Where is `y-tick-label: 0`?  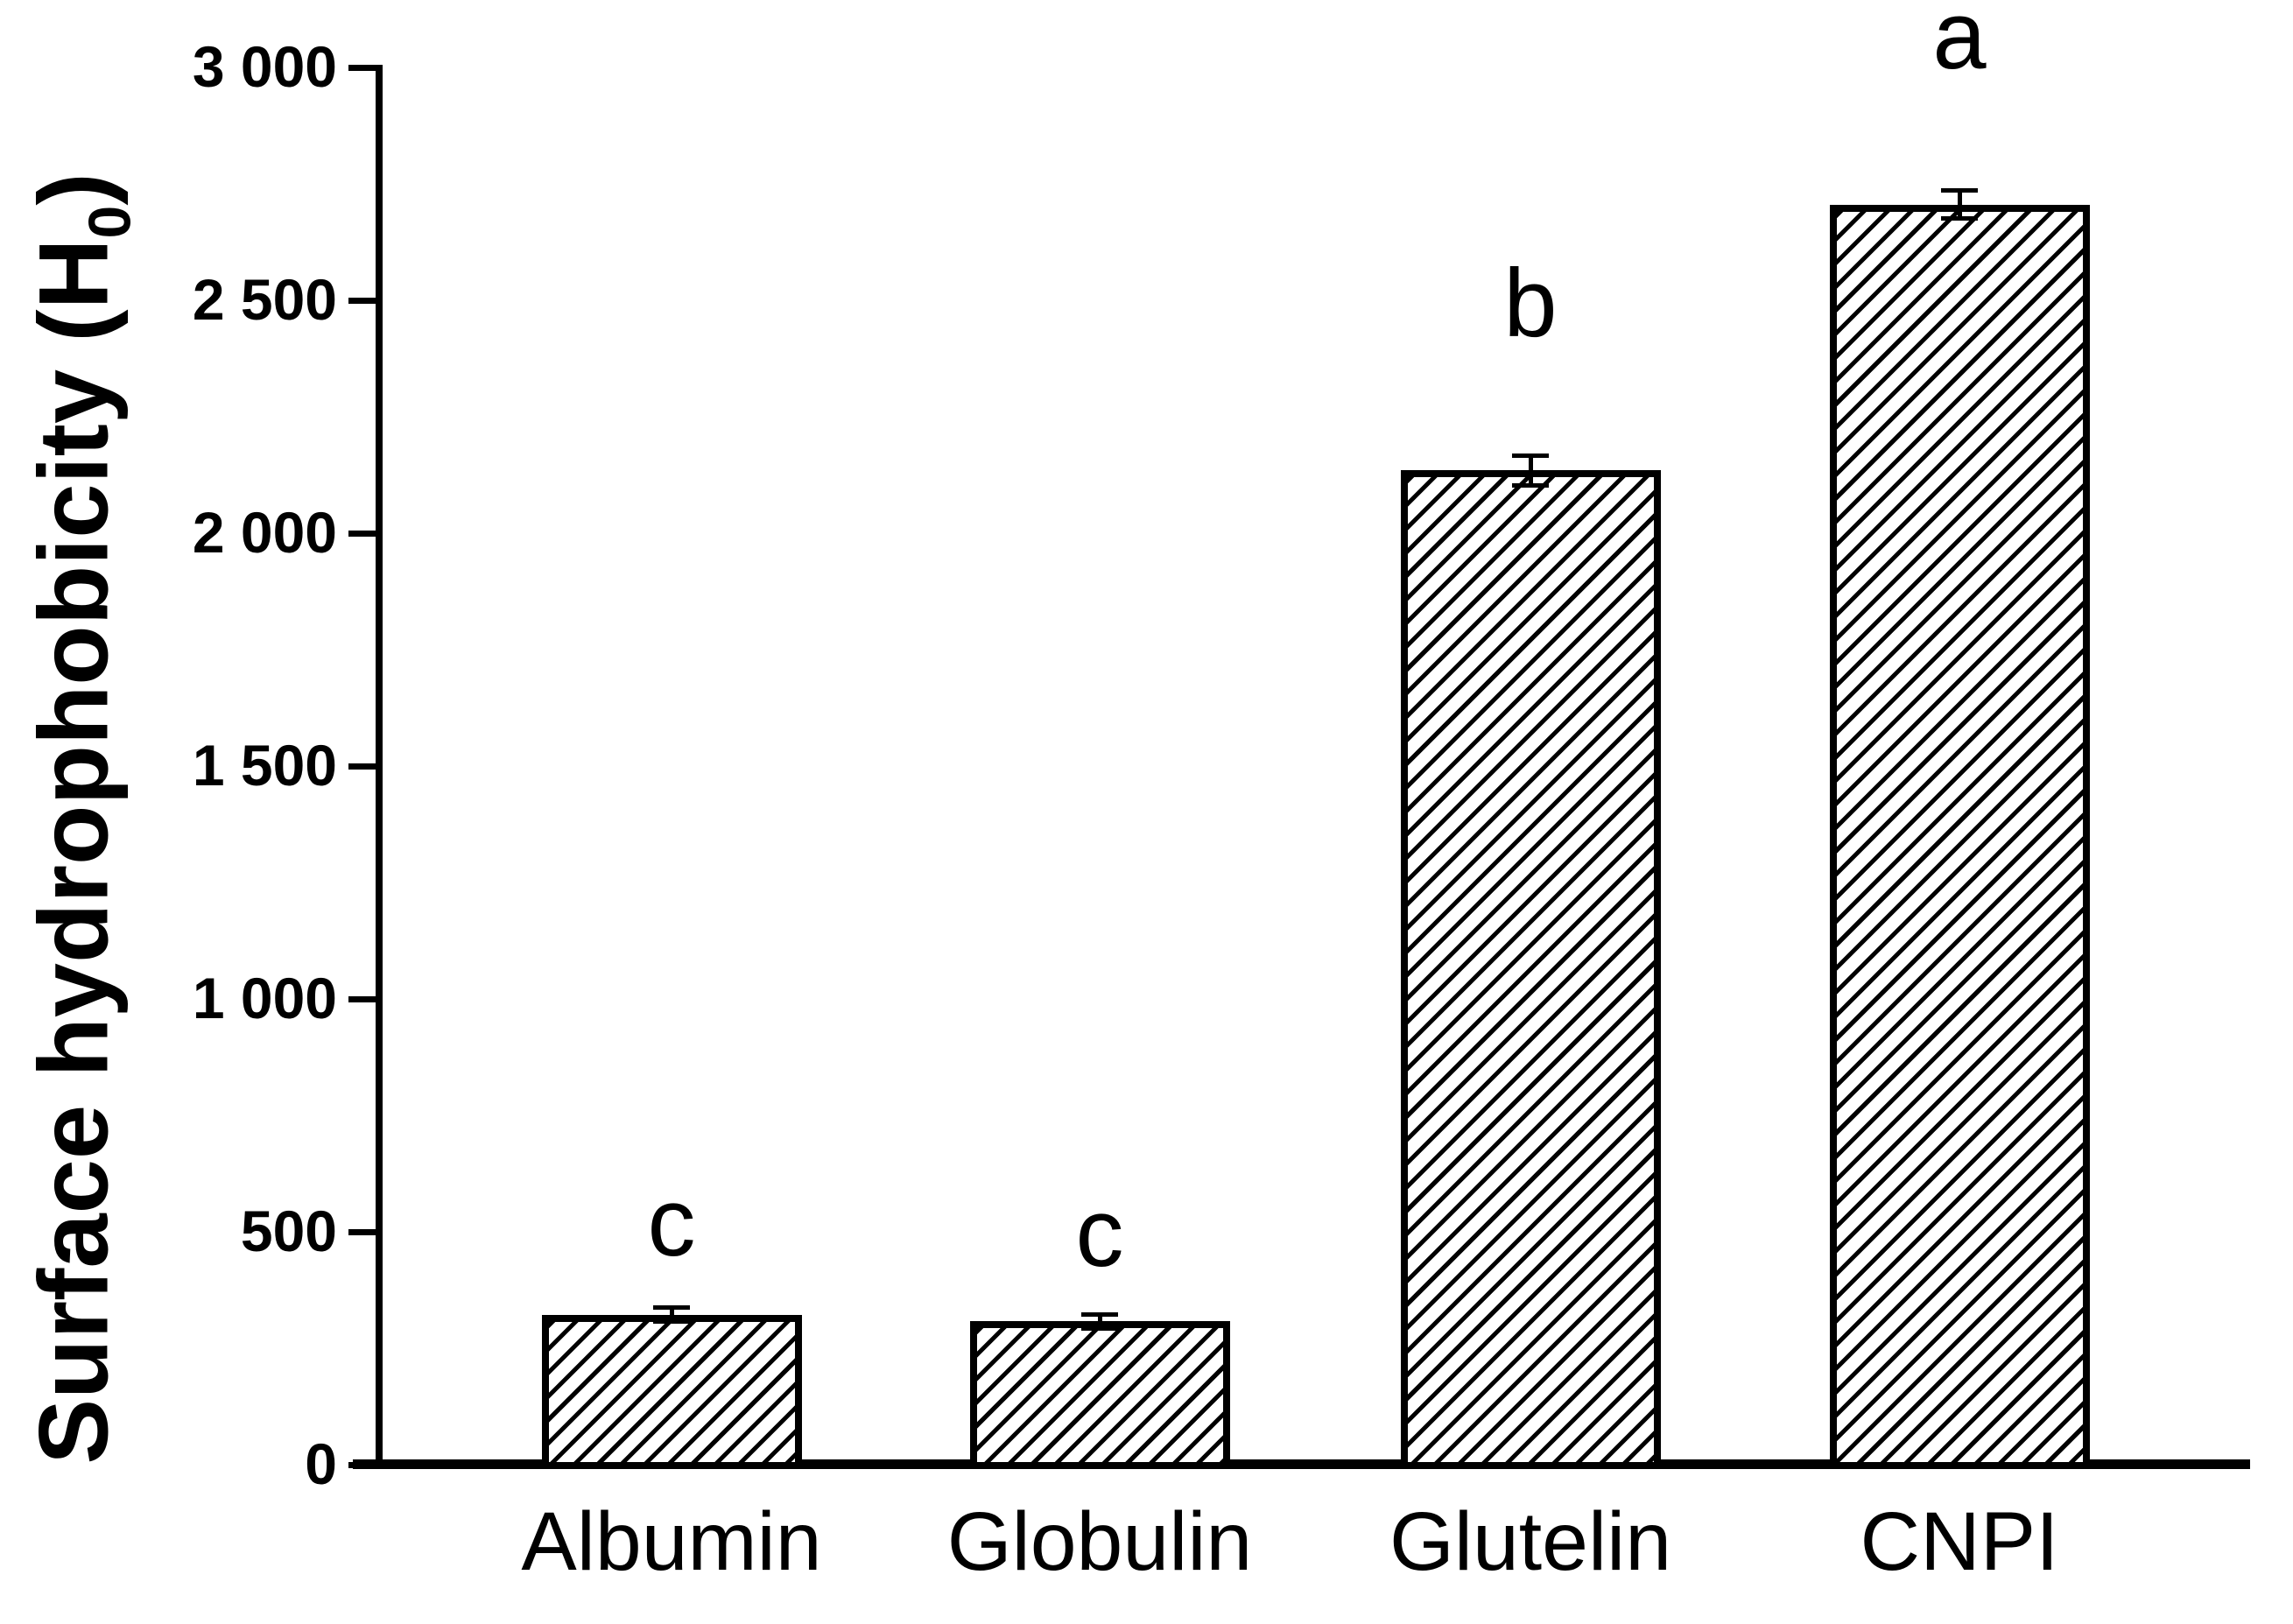 y-tick-label: 0 is located at coordinates (321, 1463).